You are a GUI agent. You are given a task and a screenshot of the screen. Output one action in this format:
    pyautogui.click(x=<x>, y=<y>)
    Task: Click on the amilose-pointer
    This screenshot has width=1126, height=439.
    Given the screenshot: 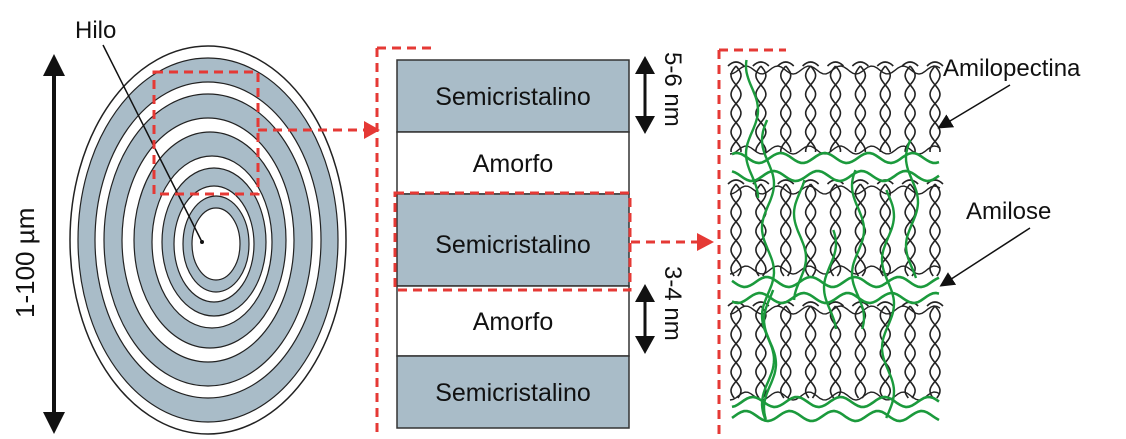 What is the action you would take?
    pyautogui.click(x=985, y=257)
    